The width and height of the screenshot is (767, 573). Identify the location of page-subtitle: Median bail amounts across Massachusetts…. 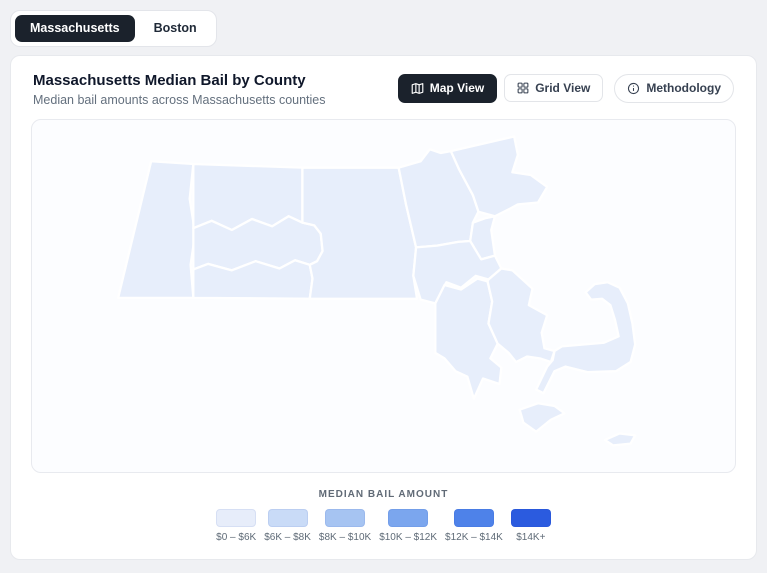
(179, 99).